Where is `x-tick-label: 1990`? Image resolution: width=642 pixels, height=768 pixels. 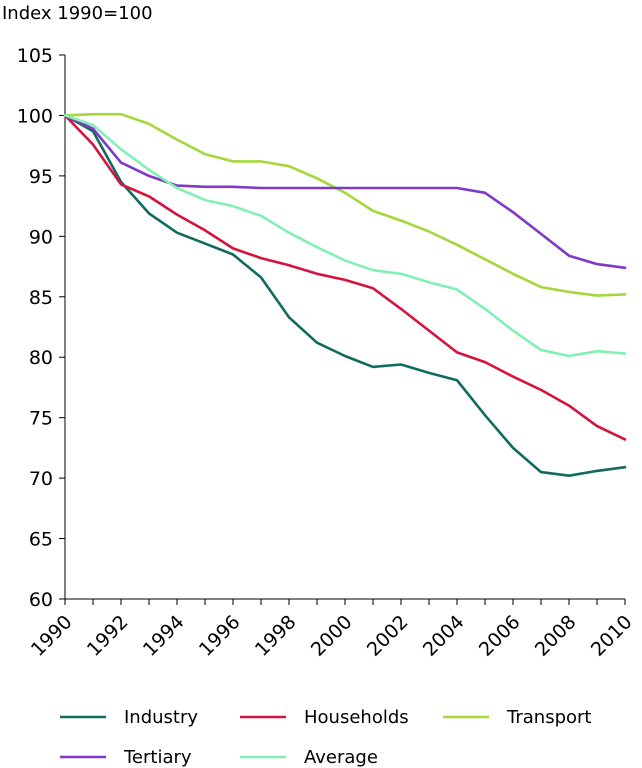 x-tick-label: 1990 is located at coordinates (52, 636).